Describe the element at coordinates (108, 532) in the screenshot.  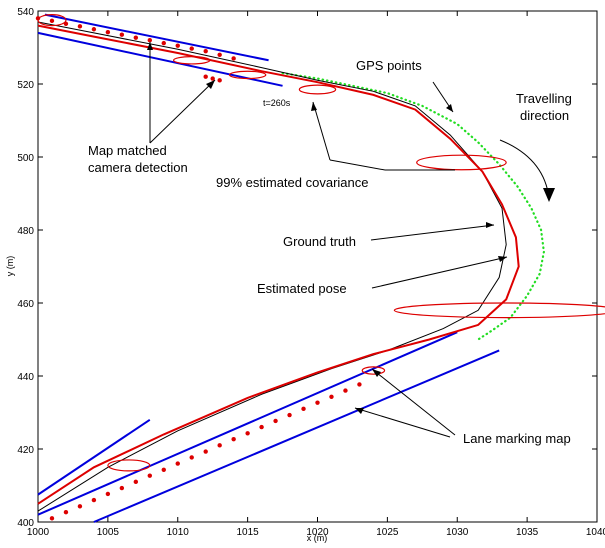
I see `x-tick-label: 1005` at that location.